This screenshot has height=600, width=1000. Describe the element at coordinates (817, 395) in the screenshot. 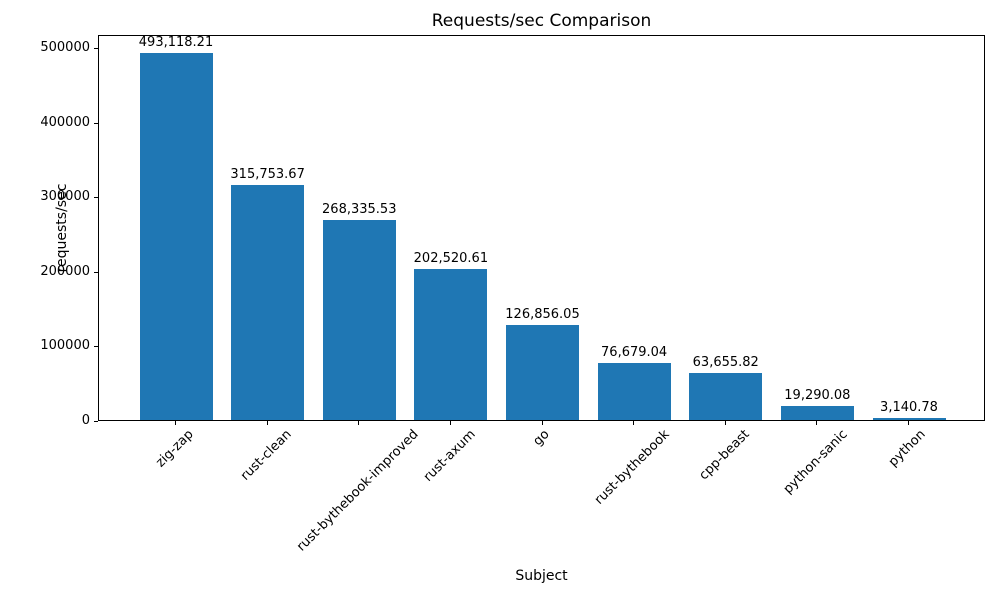

I see `bar-value-label: 19,290.08` at that location.